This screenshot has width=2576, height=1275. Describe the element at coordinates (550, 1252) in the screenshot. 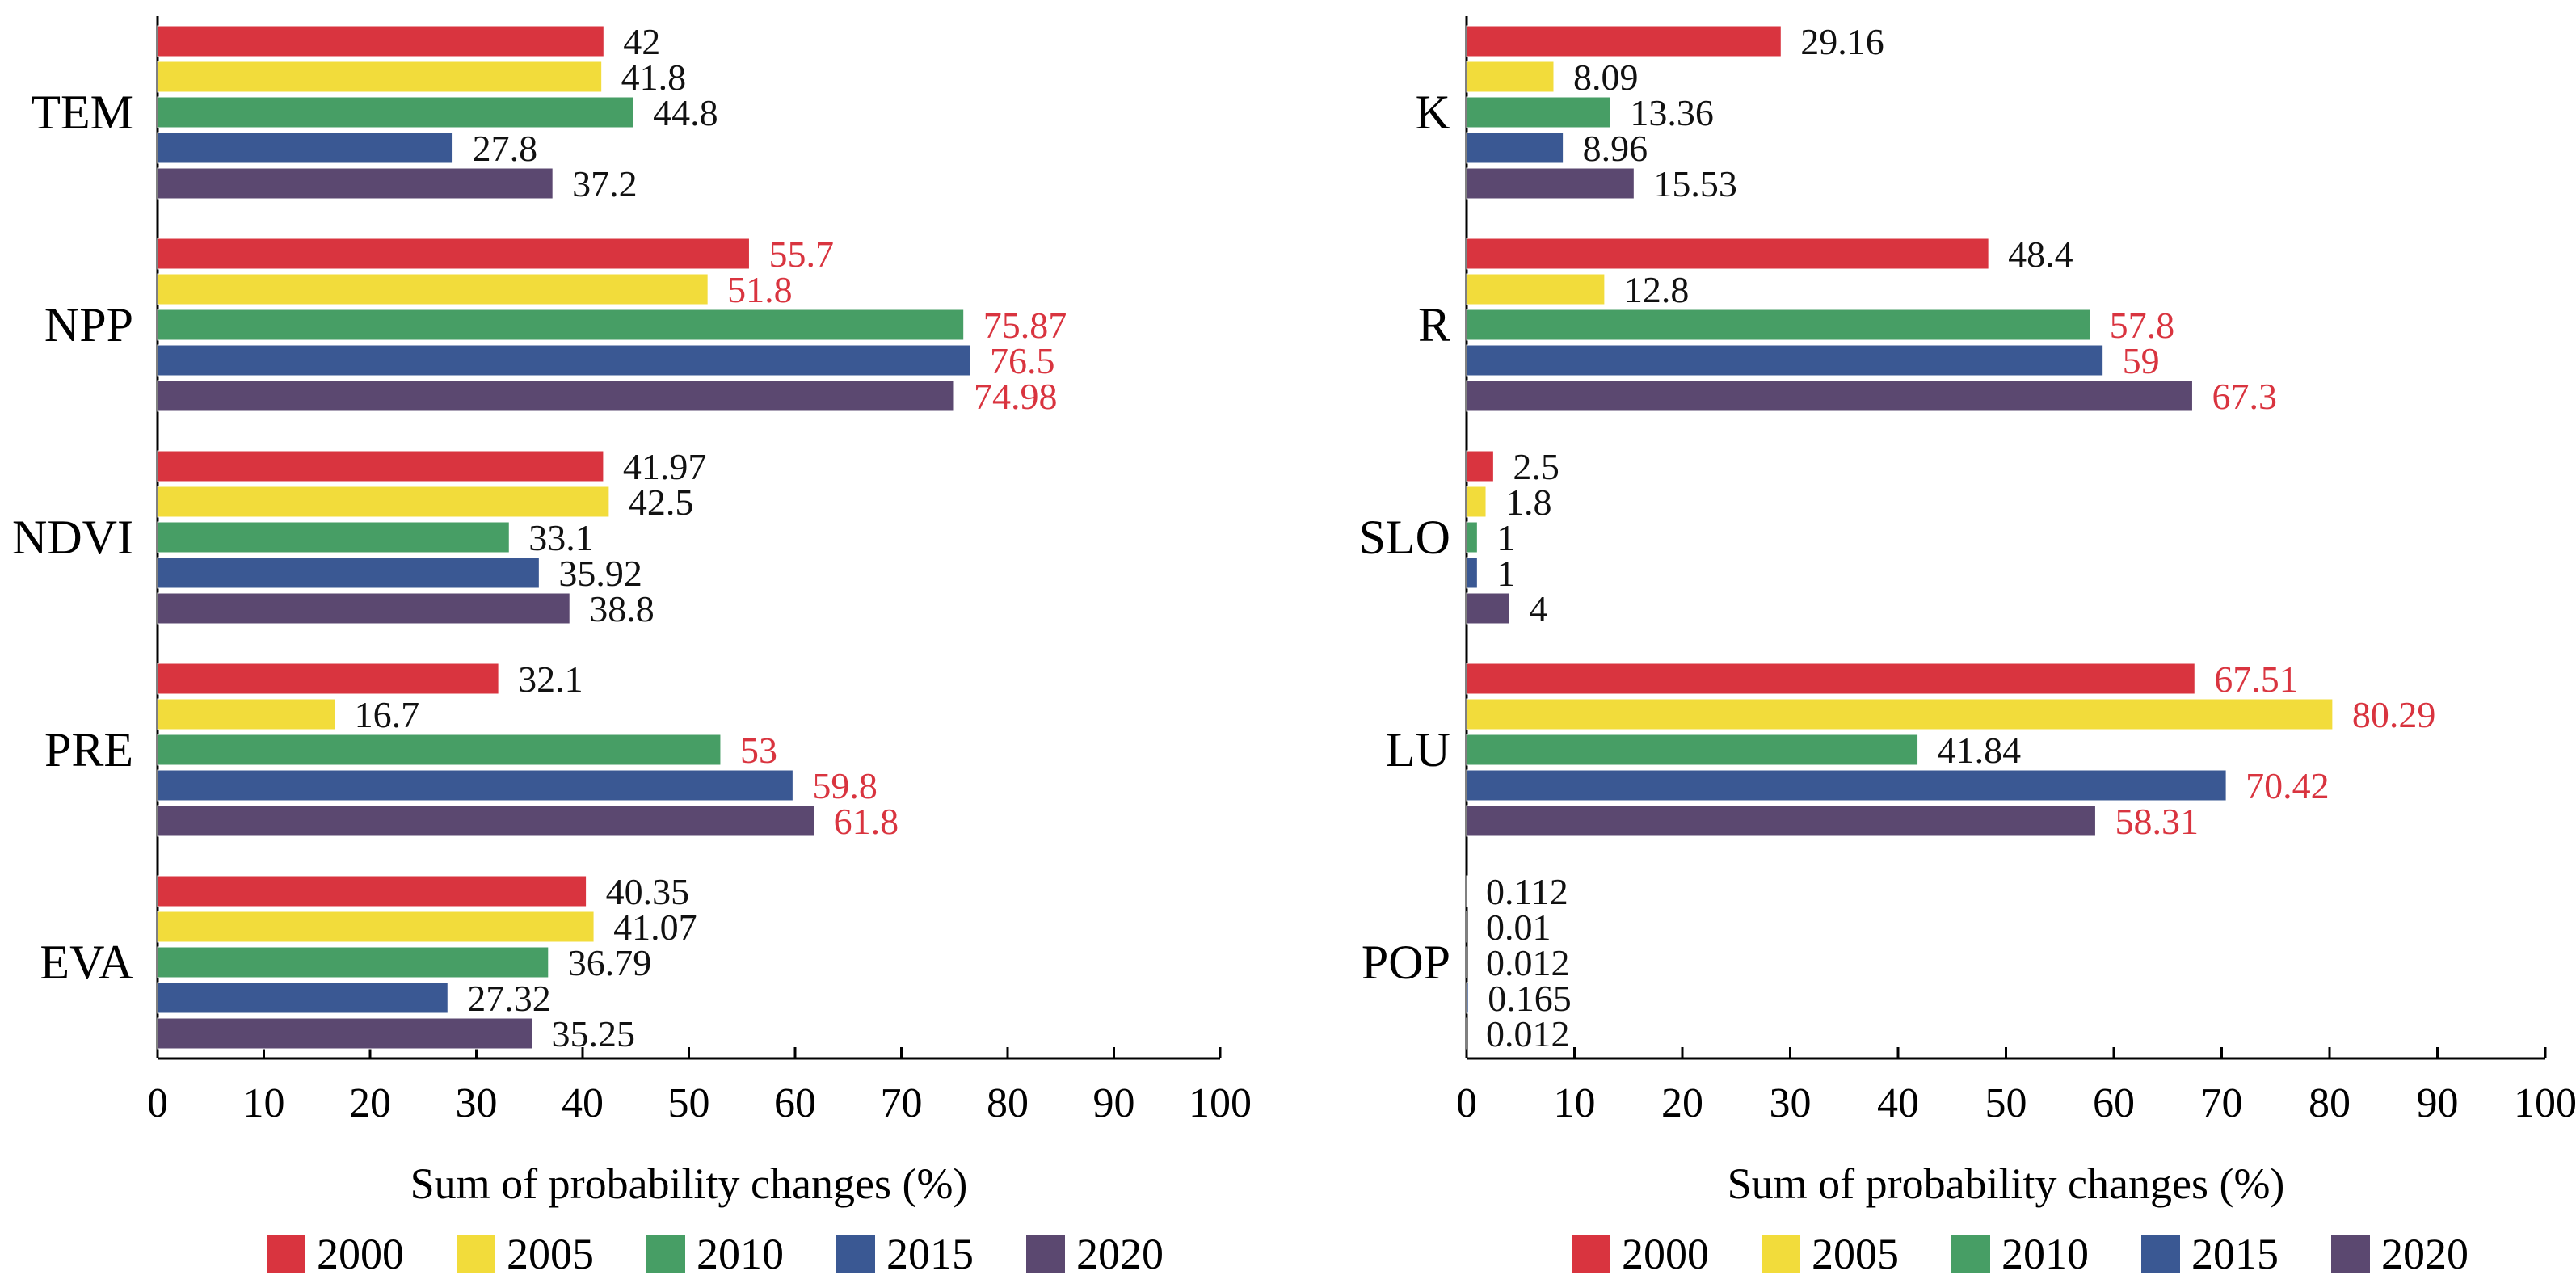

I see `legend-label: 2005` at that location.